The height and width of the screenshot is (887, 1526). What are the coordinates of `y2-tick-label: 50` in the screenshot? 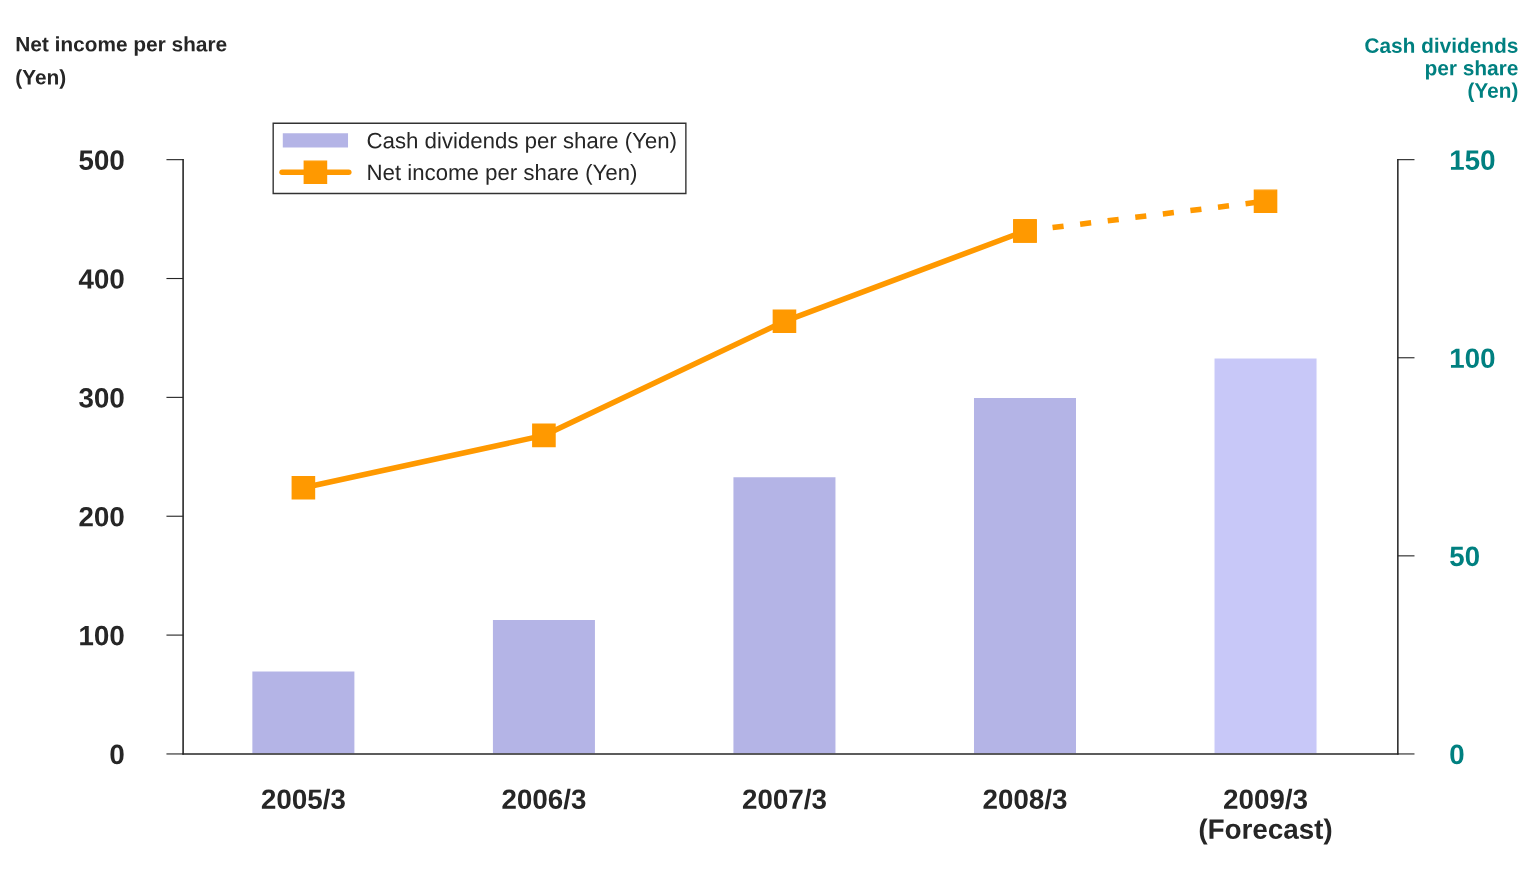 It's located at (1464, 556).